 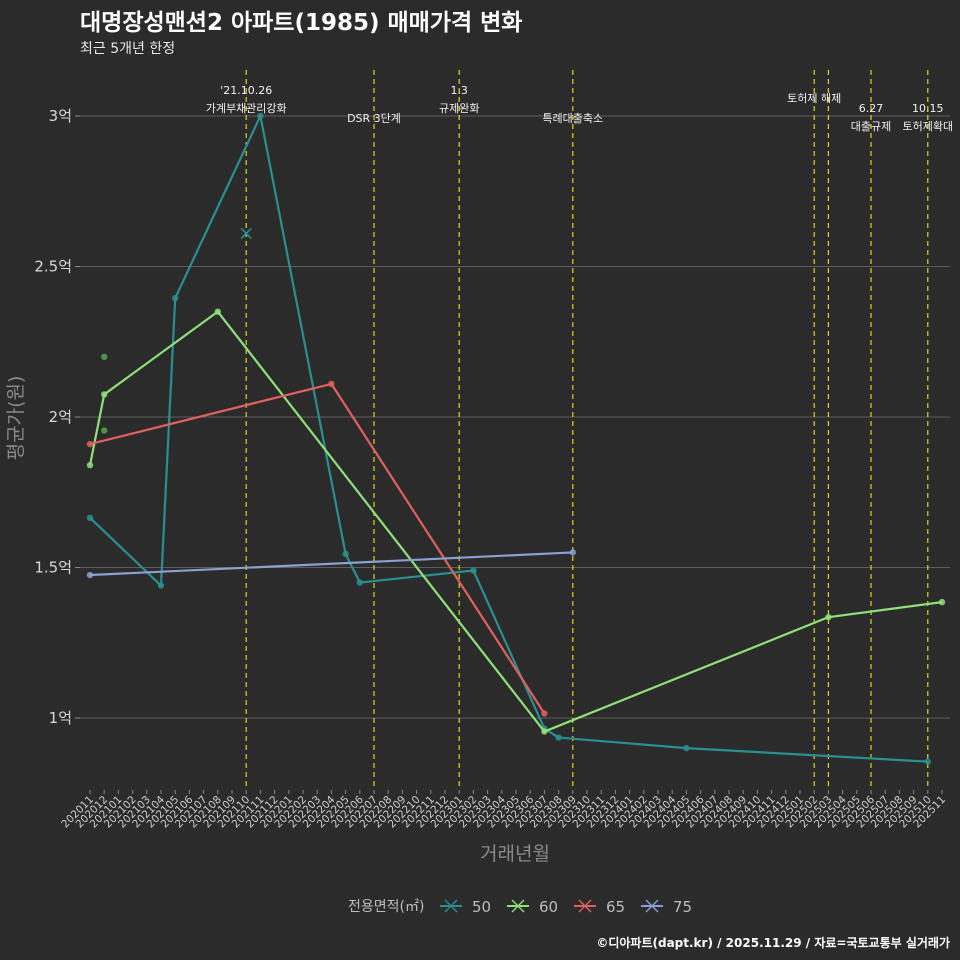 I want to click on y-tick-label: 1.5억, so click(x=53, y=568).